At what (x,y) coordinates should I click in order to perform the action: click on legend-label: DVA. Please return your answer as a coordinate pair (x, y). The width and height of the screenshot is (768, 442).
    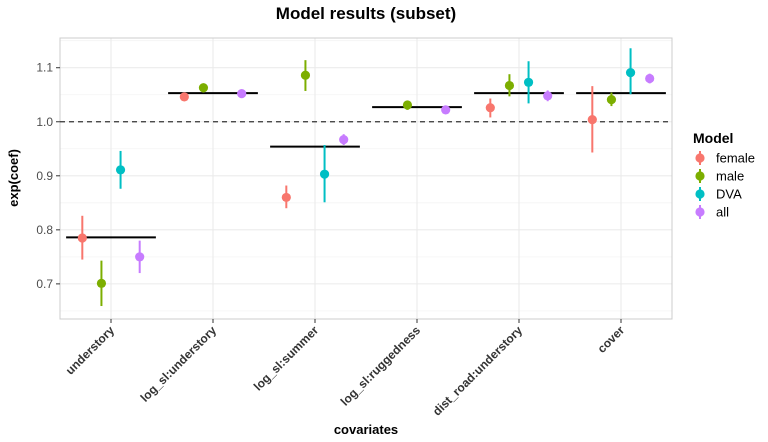
    Looking at the image, I should click on (729, 194).